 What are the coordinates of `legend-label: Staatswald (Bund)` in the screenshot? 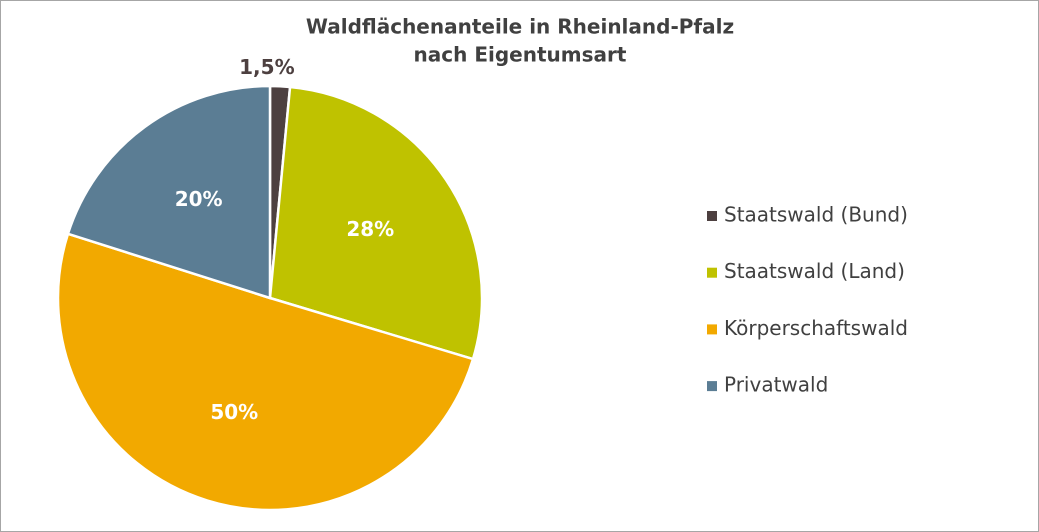 It's located at (816, 215).